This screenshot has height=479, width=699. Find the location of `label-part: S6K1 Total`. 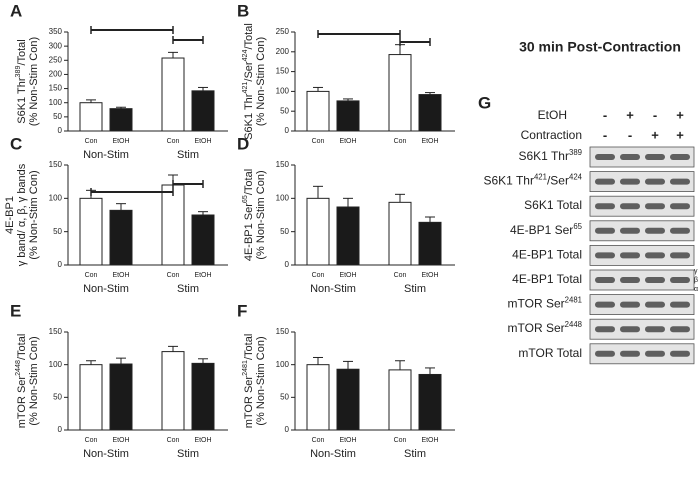

label-part: S6K1 Total is located at coordinates (553, 205).